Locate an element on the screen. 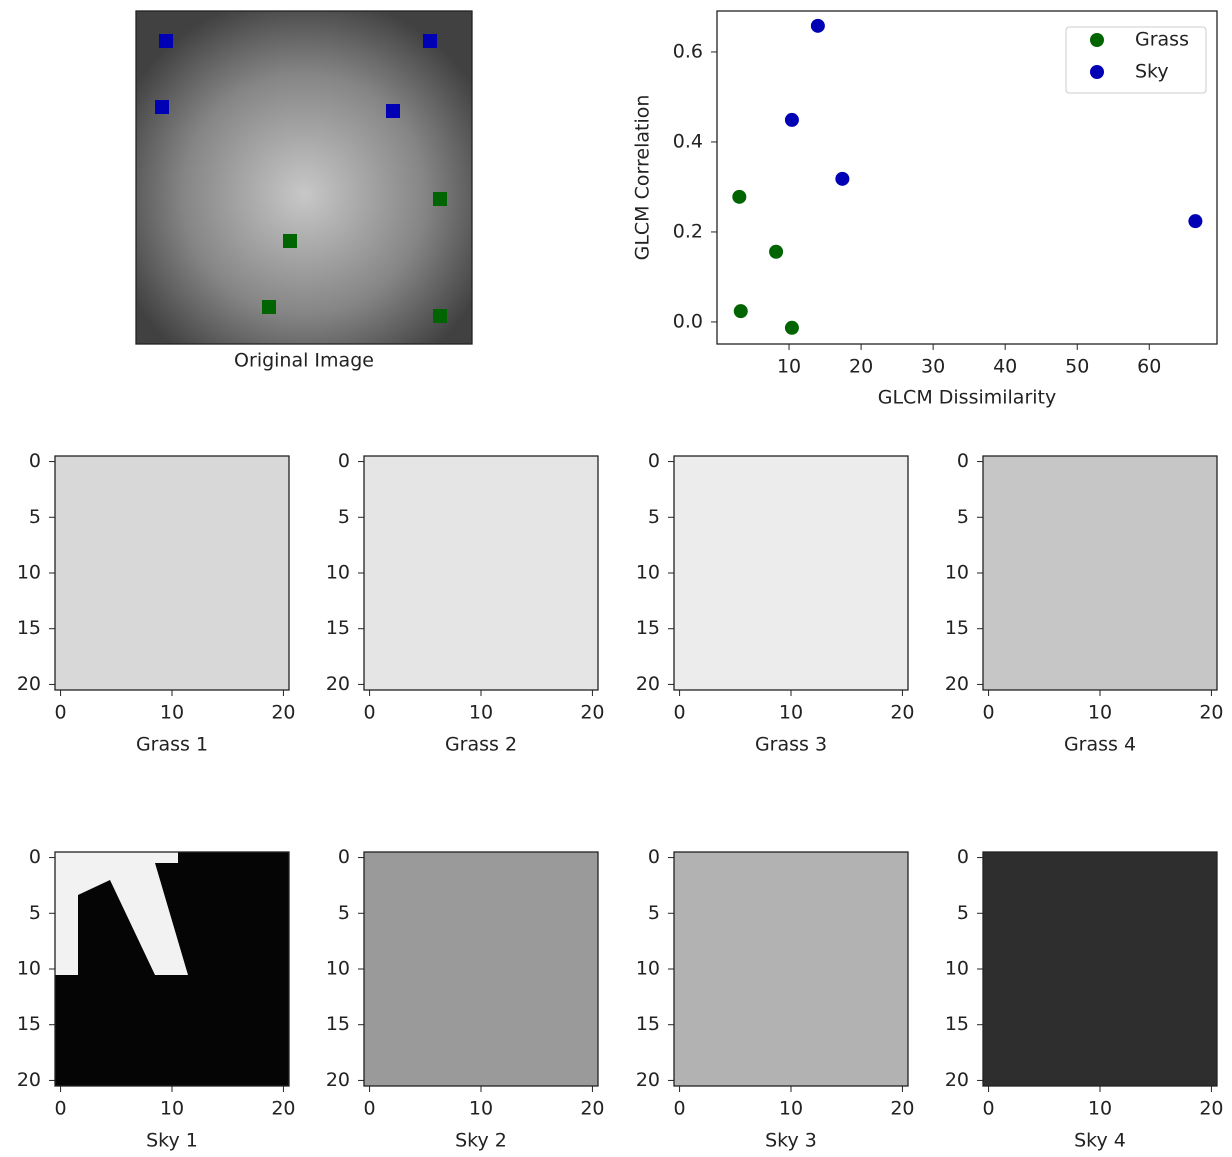 This screenshot has width=1232, height=1157. x-tick-label: 30 is located at coordinates (933, 367).